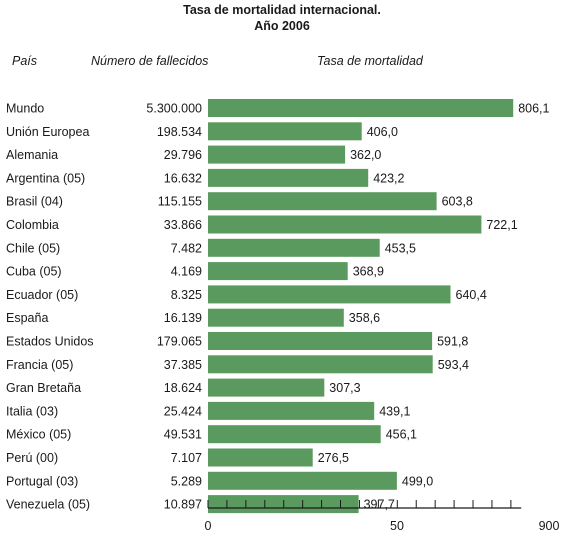 The image size is (564, 534). Describe the element at coordinates (471, 295) in the screenshot. I see `bar-value-label: 640,4` at that location.